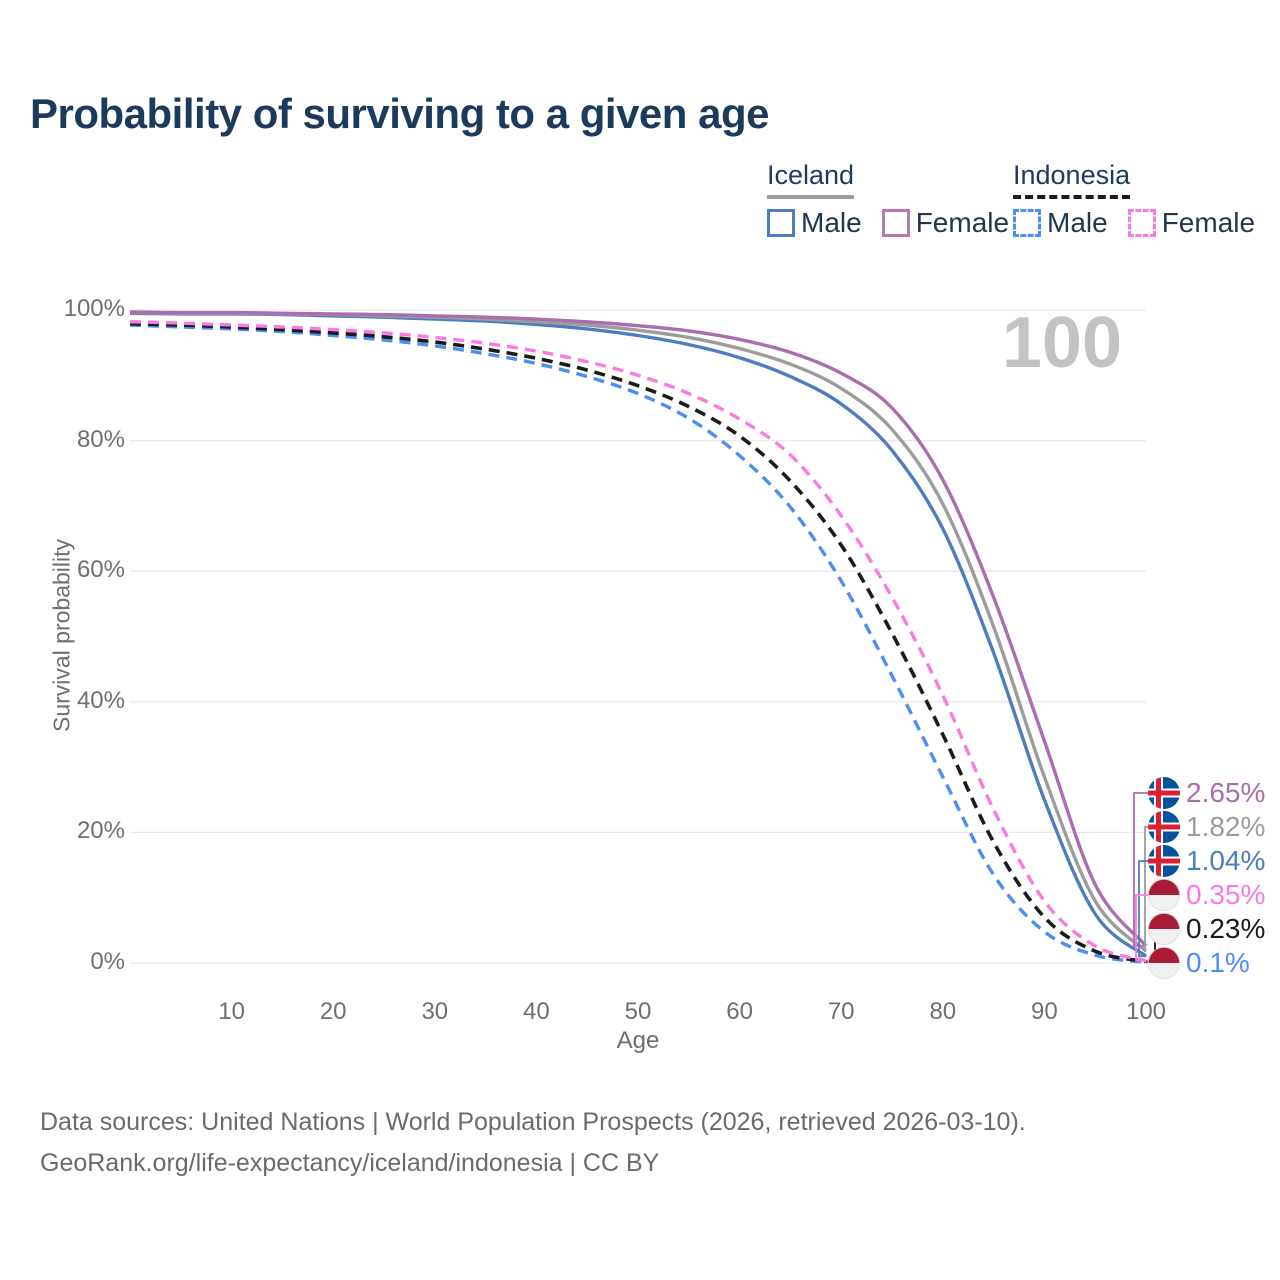 Image resolution: width=1280 pixels, height=1280 pixels. I want to click on y-tick-label: 100%, so click(94, 308).